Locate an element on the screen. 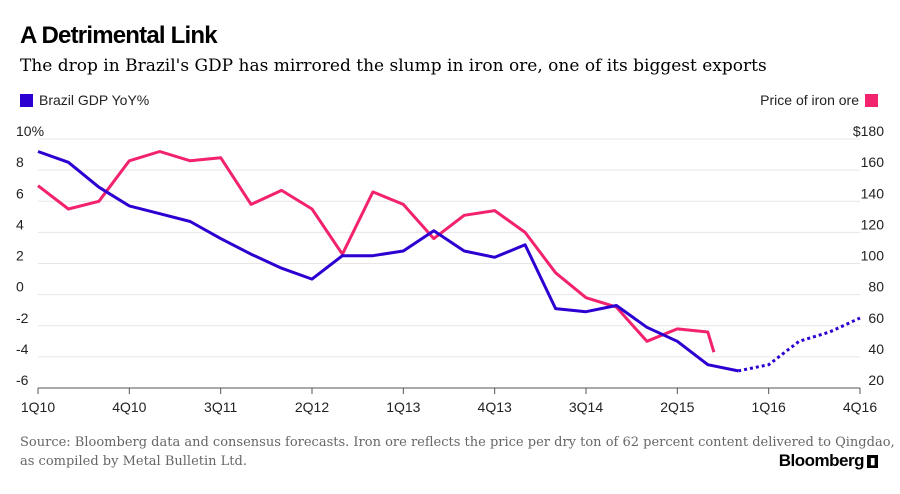 The height and width of the screenshot is (494, 900). legend-gdp-swatch is located at coordinates (26, 100).